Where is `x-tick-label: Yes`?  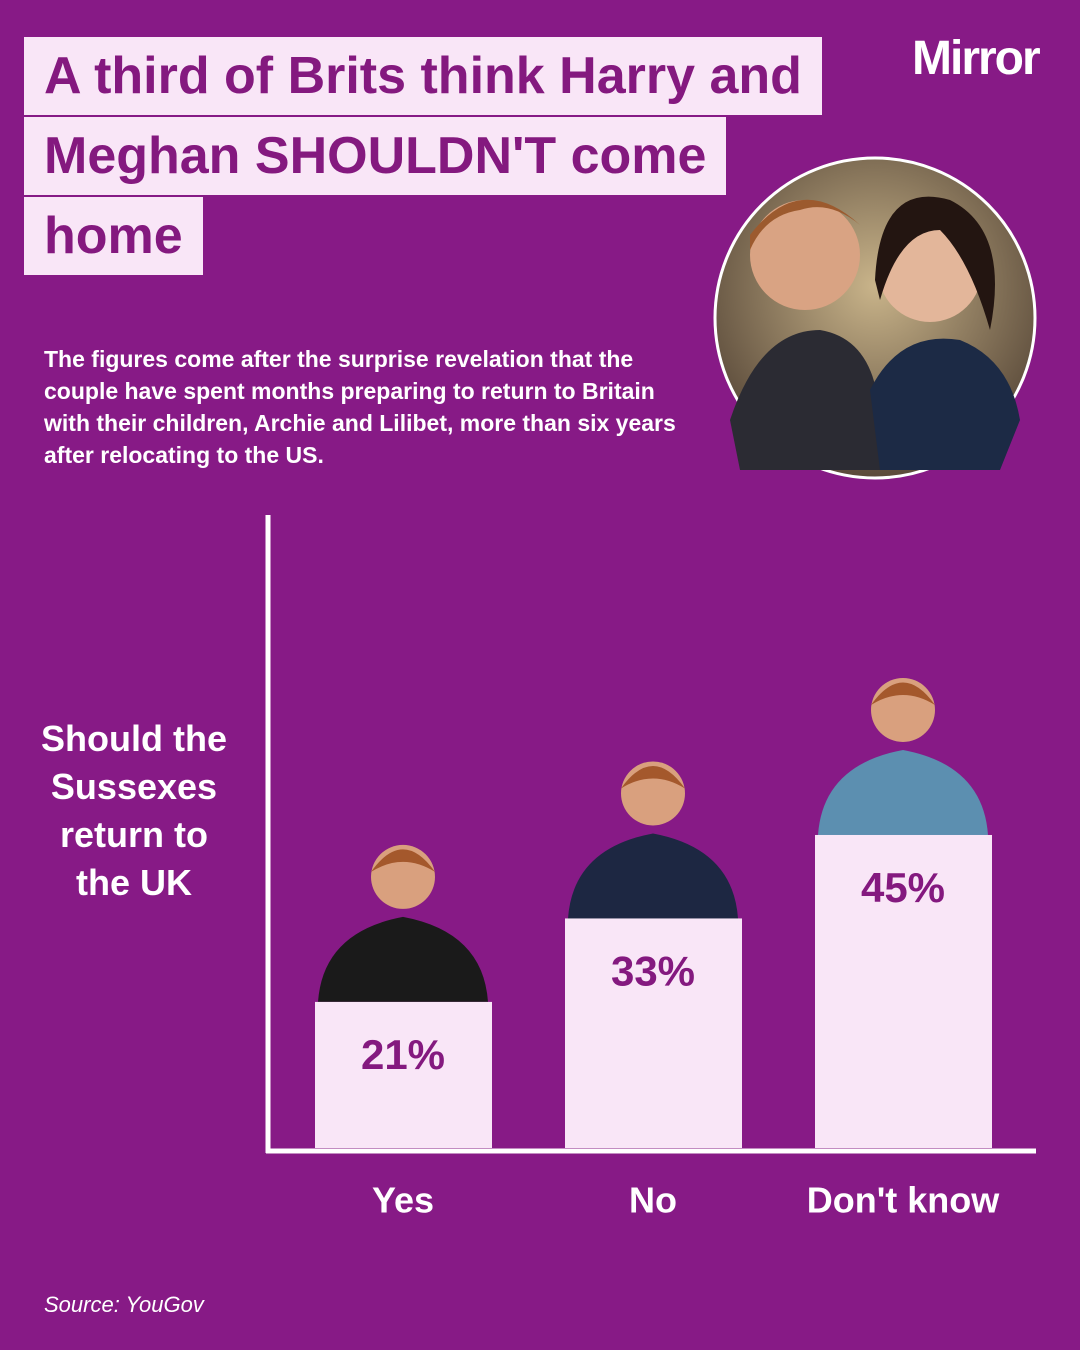 x-tick-label: Yes is located at coordinates (403, 1200).